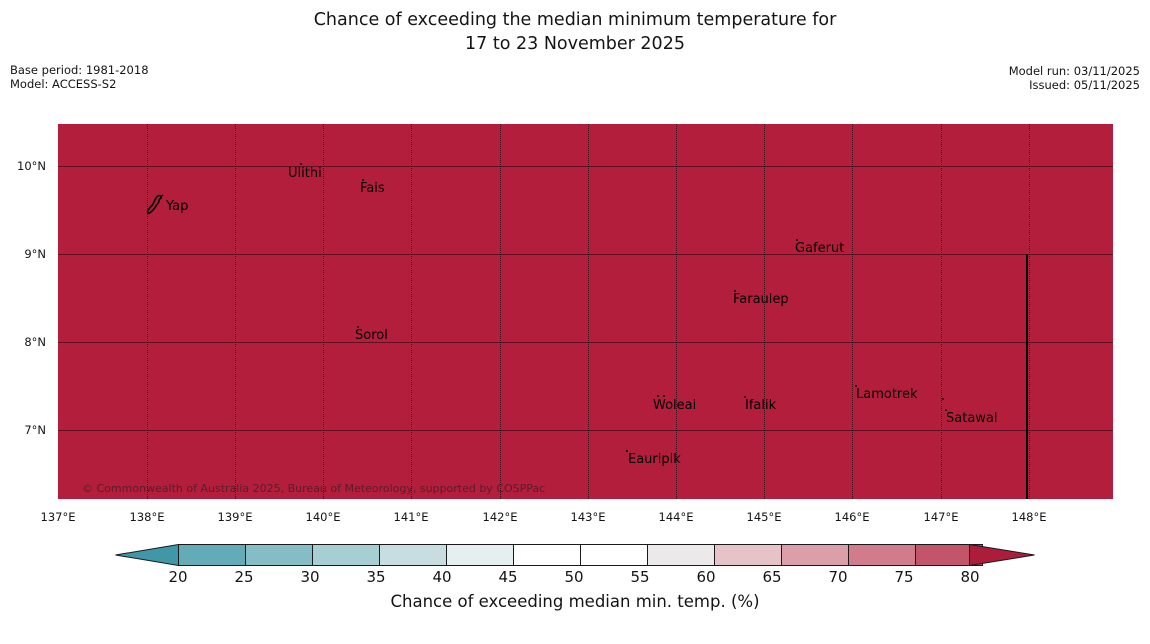 The image size is (1150, 644). I want to click on colorbar-tick-label: 50, so click(574, 577).